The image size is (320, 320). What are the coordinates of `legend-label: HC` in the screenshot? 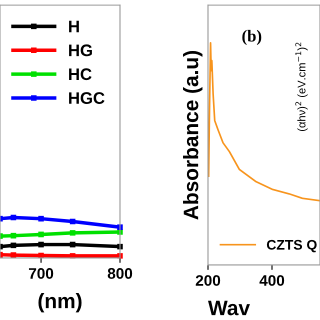 It's located at (80, 74).